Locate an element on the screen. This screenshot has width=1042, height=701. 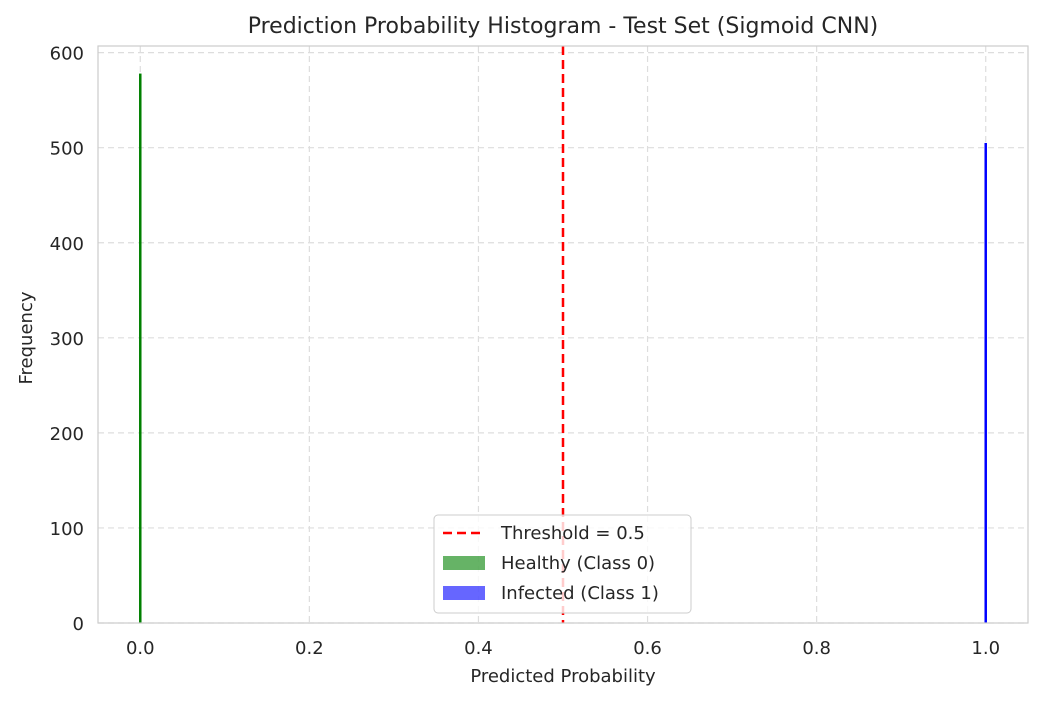
y-tick-label-4: 400 is located at coordinates (67, 244).